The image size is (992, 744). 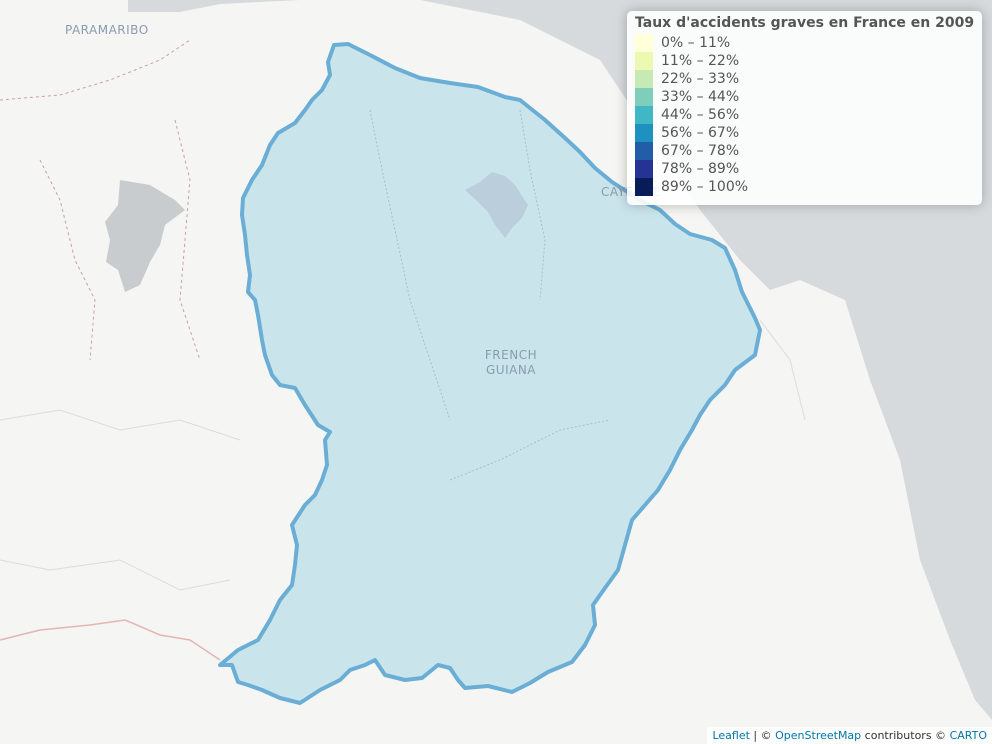 What do you see at coordinates (731, 735) in the screenshot?
I see `leaflet-link: Leaflet` at bounding box center [731, 735].